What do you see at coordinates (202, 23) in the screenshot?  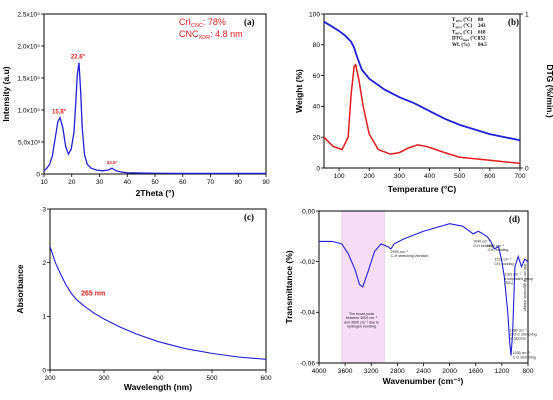 I see `crystallinity-index-text: CrICNC: 78%` at bounding box center [202, 23].